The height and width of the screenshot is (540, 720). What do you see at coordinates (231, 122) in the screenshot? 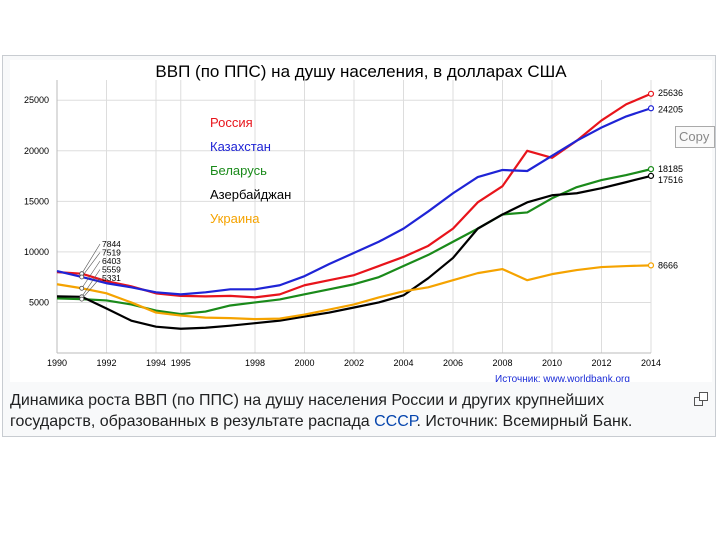
I see `legend-entry: Россия` at bounding box center [231, 122].